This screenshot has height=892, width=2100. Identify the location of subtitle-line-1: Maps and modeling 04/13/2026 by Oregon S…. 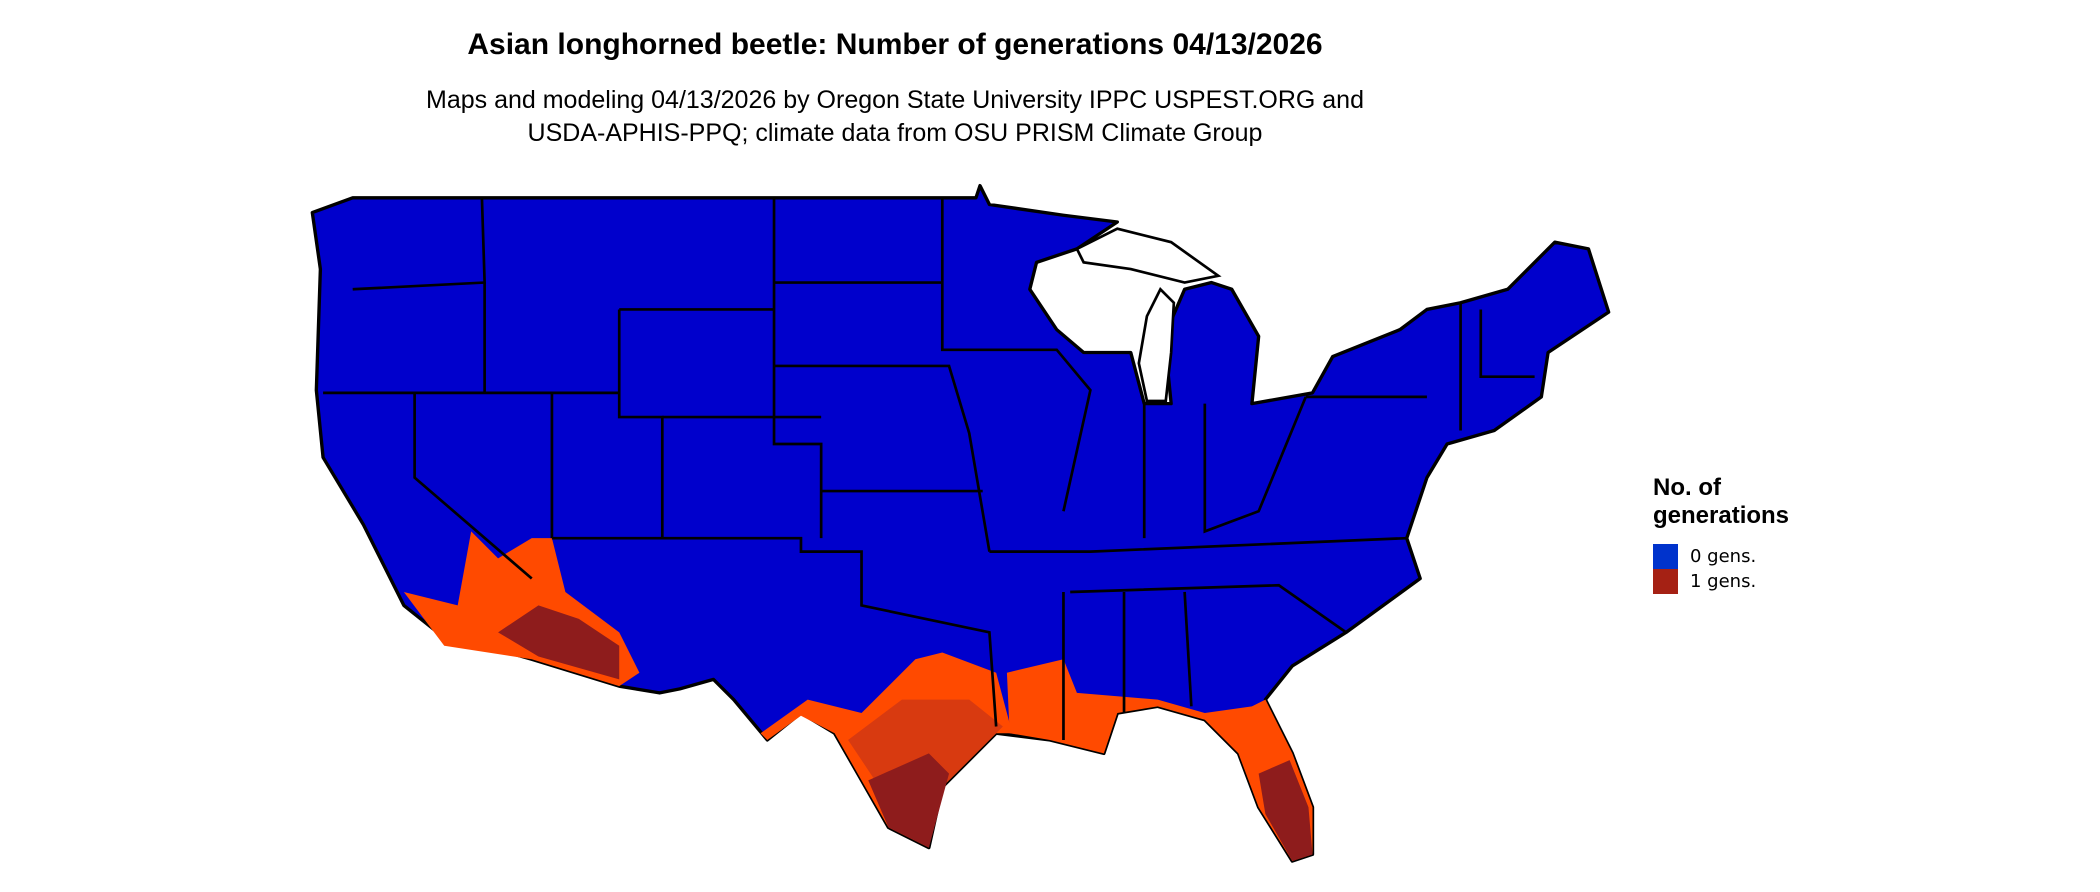
(895, 100).